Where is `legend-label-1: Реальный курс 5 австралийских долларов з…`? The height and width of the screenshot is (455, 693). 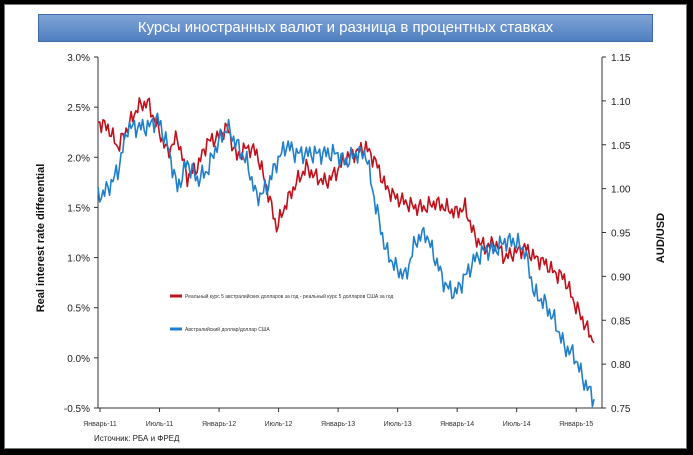 legend-label-1: Реальный курс 5 австралийских долларов з… is located at coordinates (289, 296).